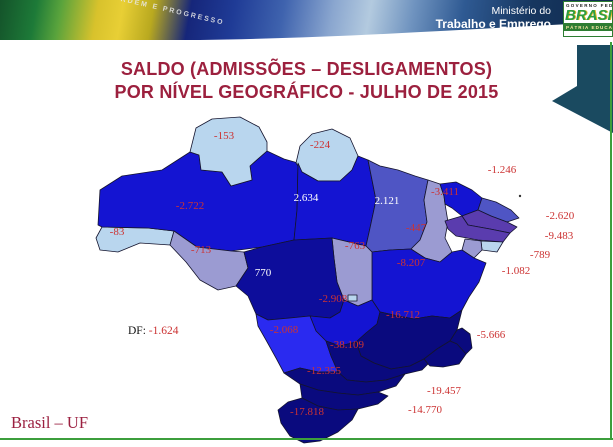 This screenshot has height=447, width=613. I want to click on label-pernambuco: -9.483, so click(559, 236).